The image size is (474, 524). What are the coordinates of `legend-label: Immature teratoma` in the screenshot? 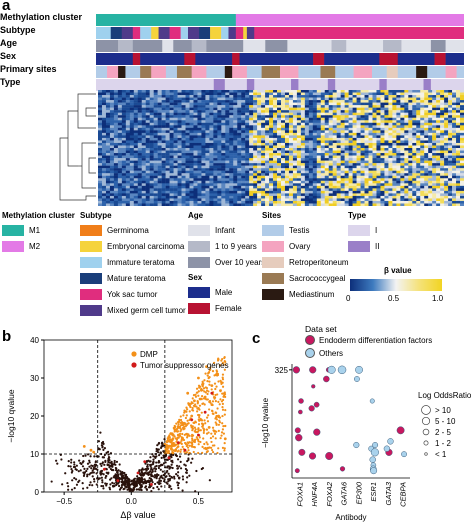 It's located at (141, 262).